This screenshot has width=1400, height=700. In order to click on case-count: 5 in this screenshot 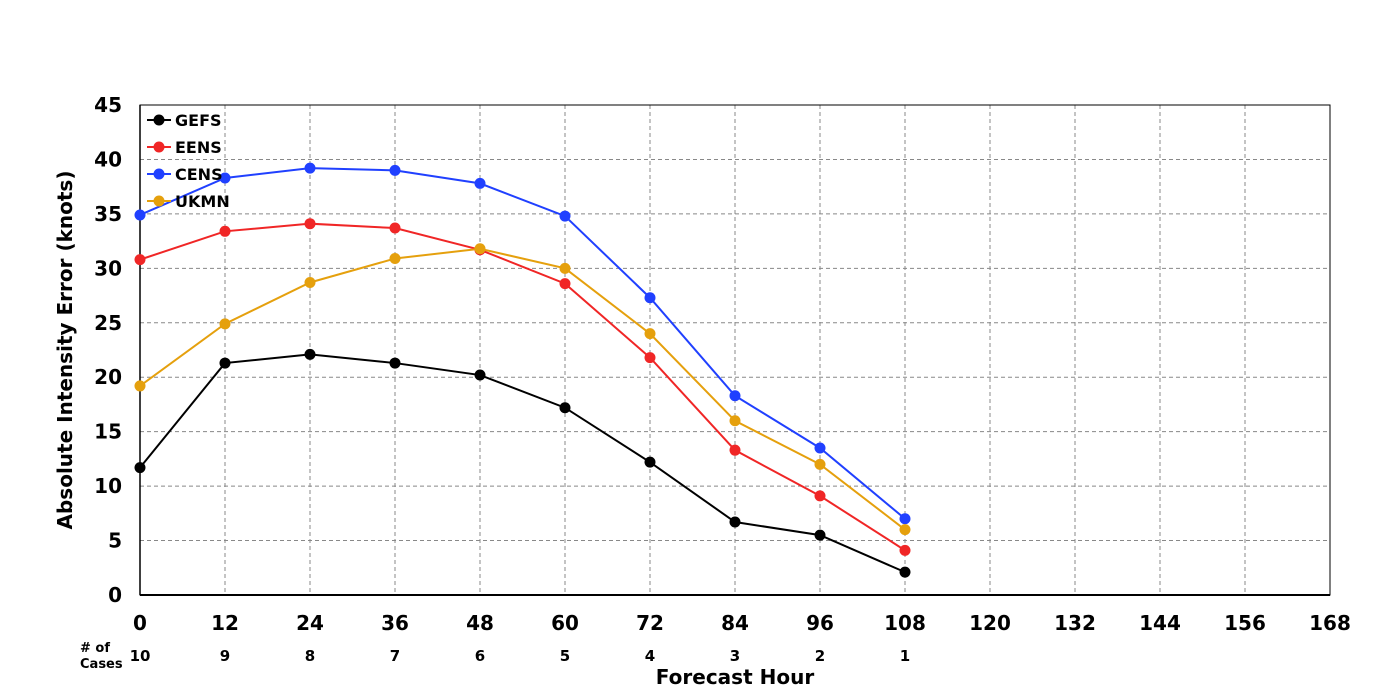, I will do `click(565, 656)`.